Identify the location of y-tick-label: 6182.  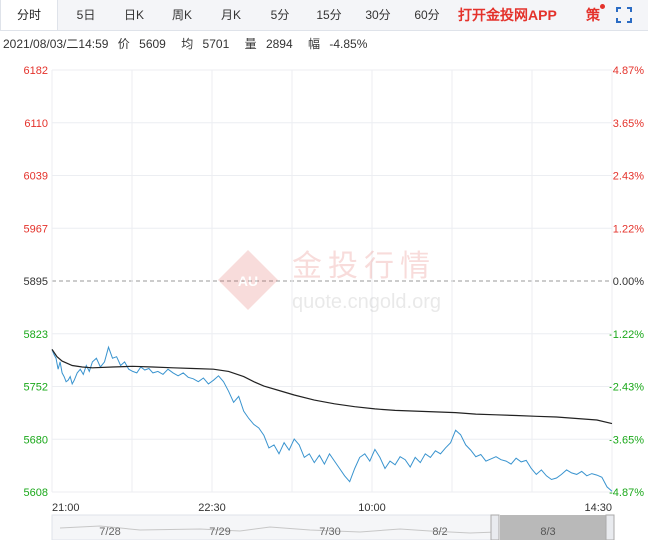
(36, 71).